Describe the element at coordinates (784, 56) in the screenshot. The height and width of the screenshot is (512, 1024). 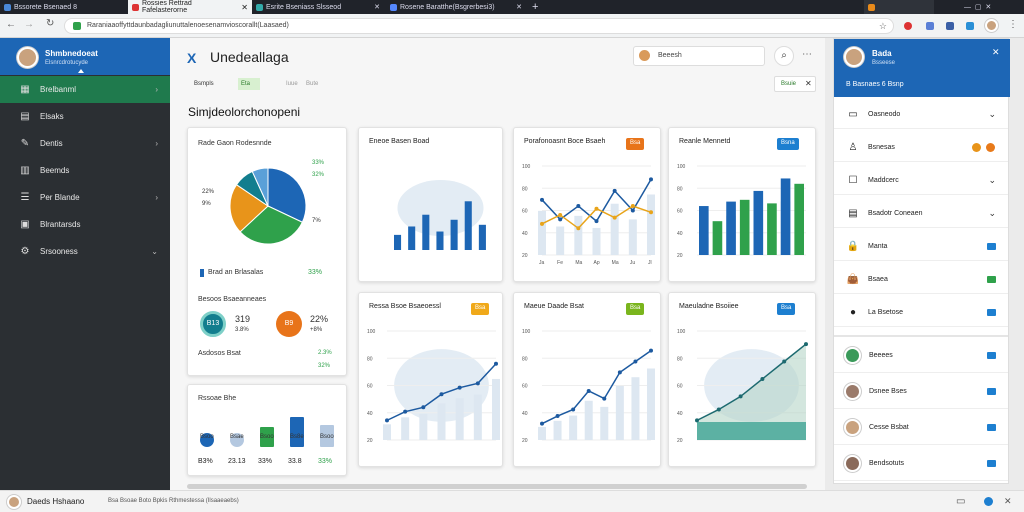
I see `search-icon: ⌕` at that location.